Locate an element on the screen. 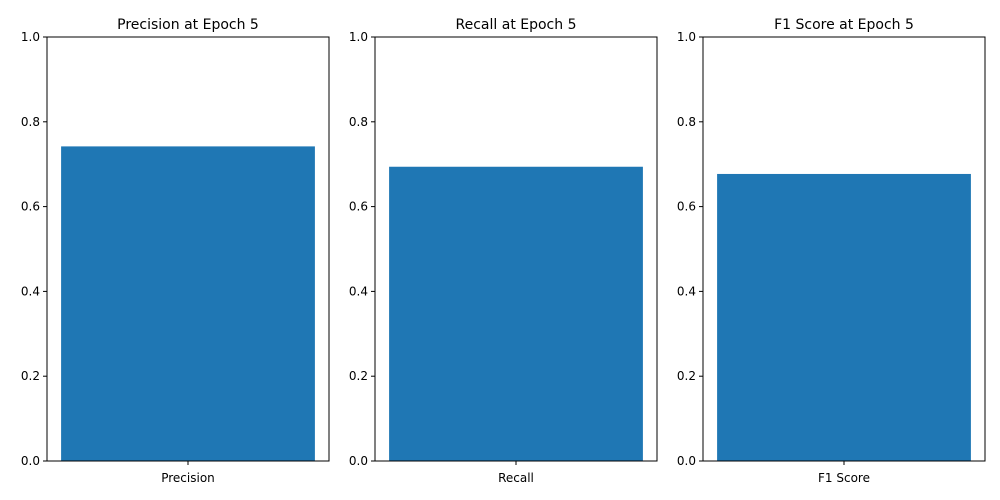  x-tick-label: F1 Score is located at coordinates (844, 478).